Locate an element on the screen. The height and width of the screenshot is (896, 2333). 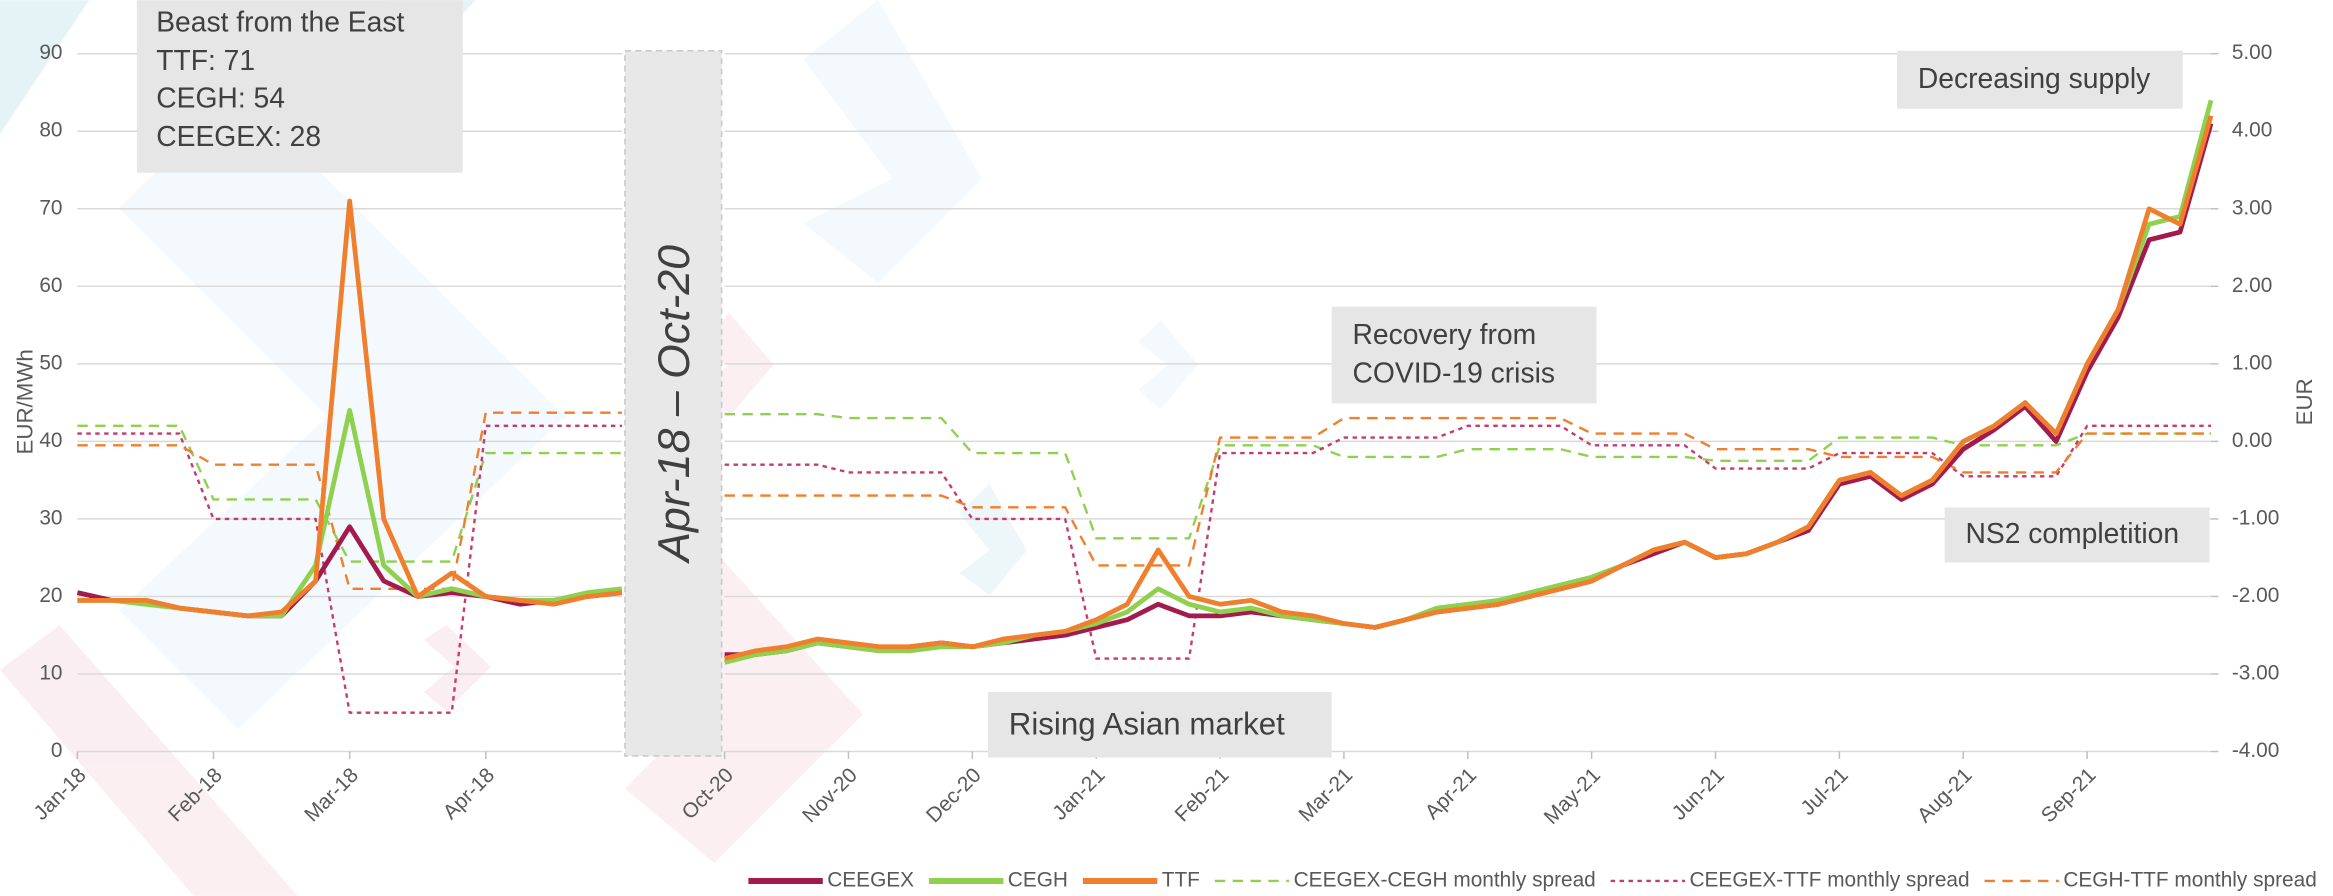
annotation: Rising Asian market is located at coordinates (1147, 723).